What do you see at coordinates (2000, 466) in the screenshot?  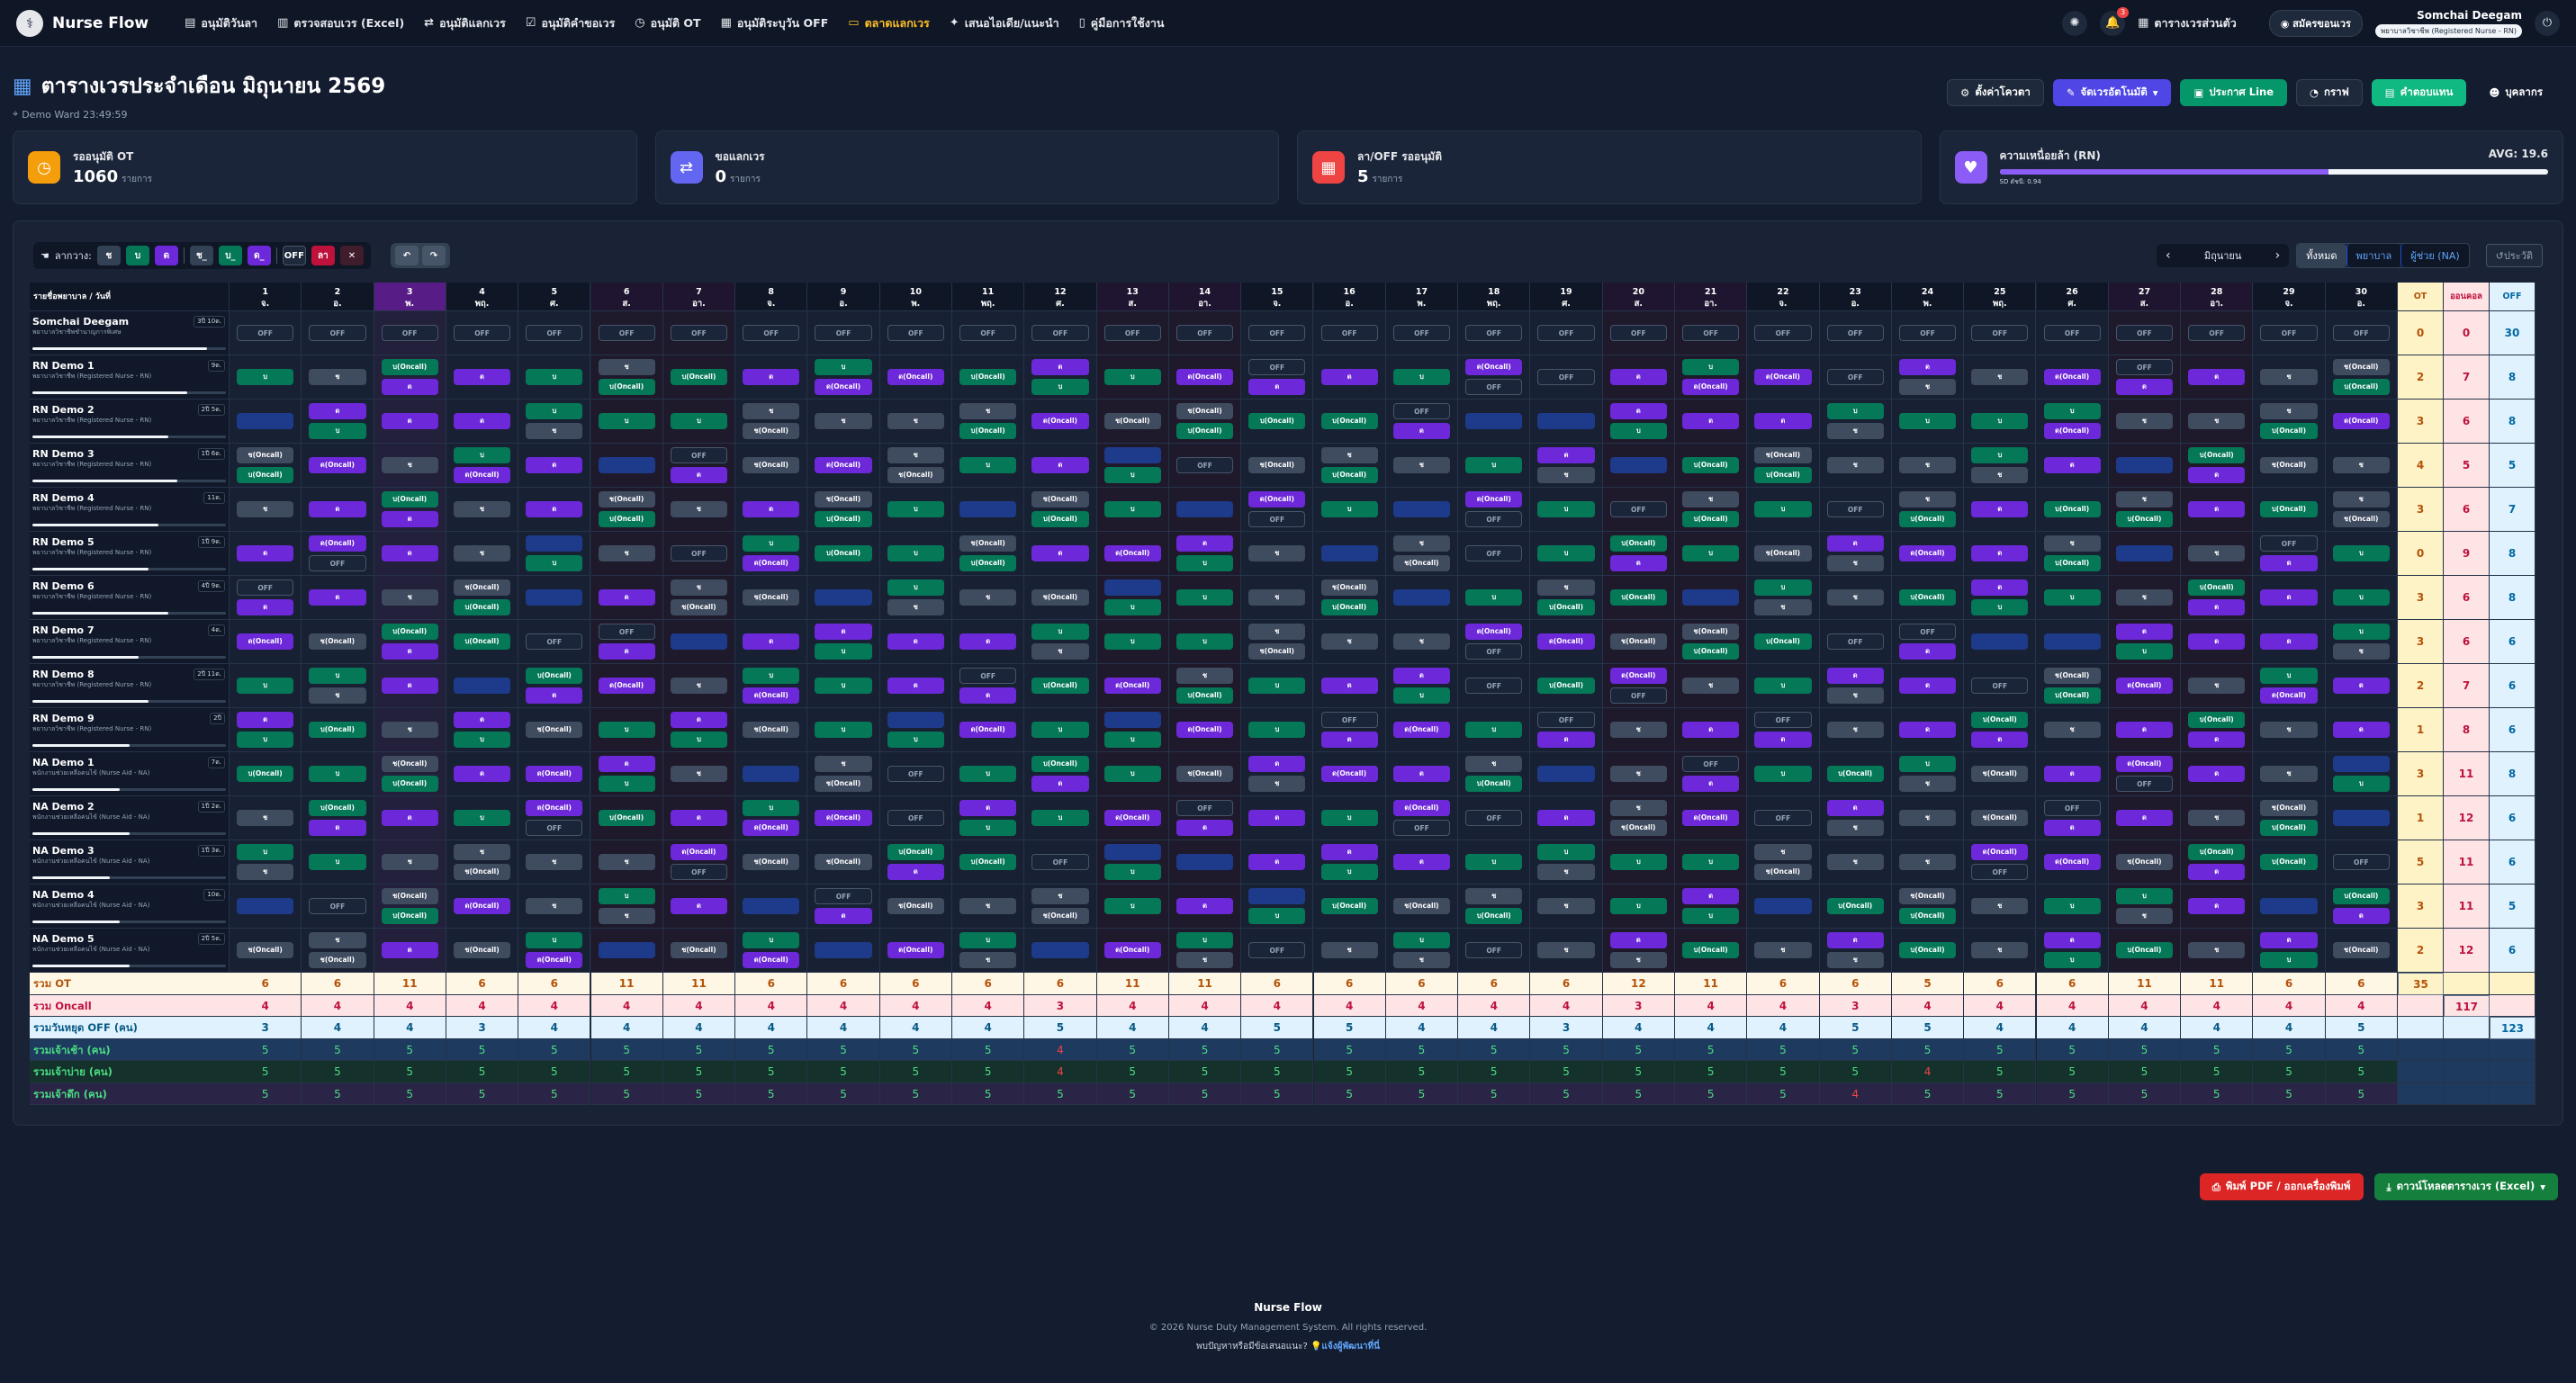 I see `shift-cell: บช` at bounding box center [2000, 466].